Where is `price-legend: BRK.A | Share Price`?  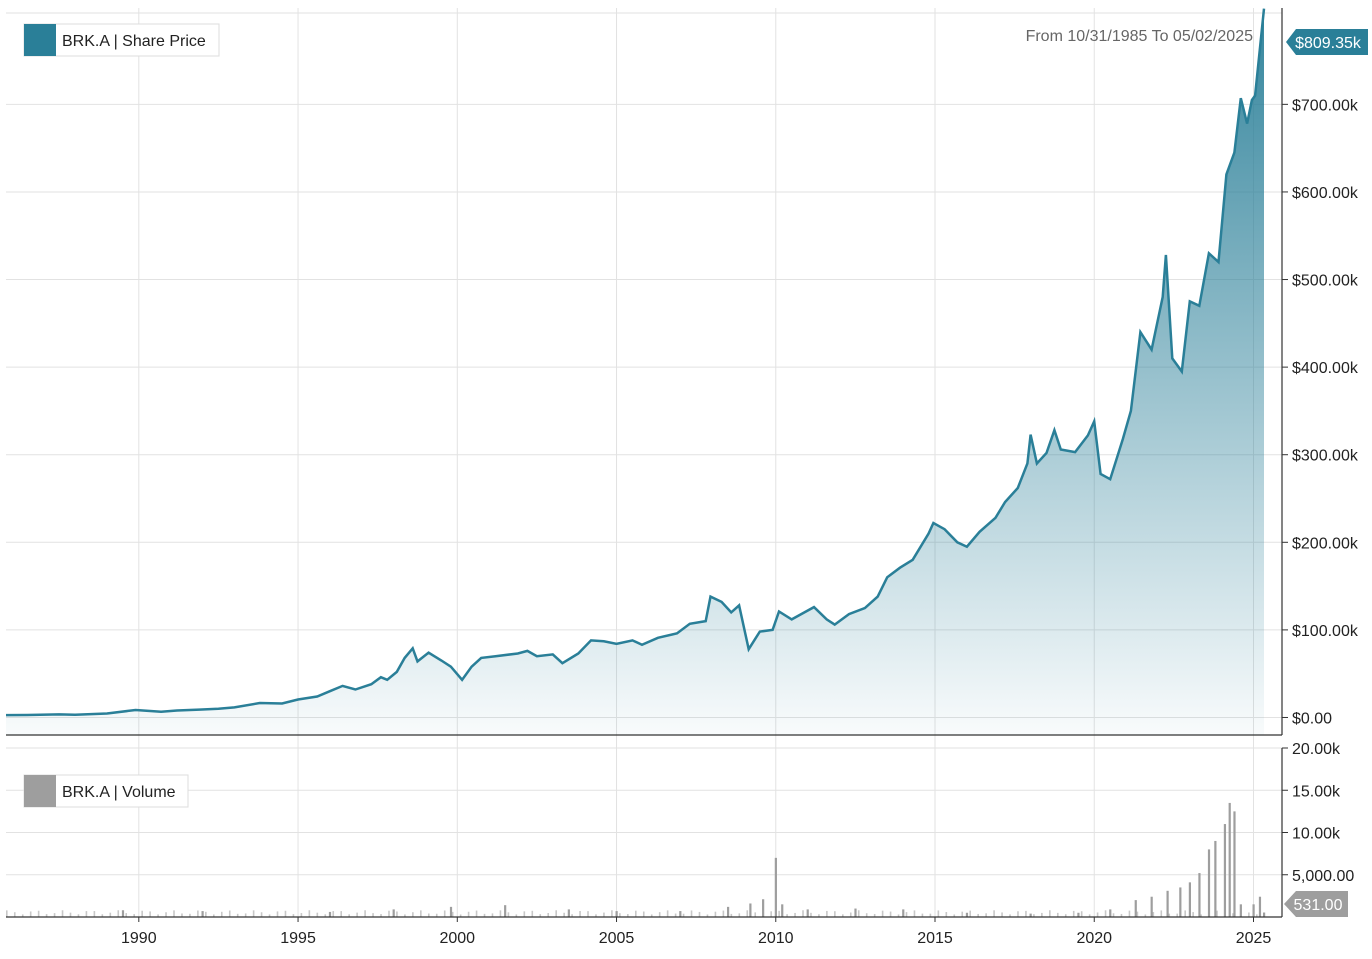
price-legend: BRK.A | Share Price is located at coordinates (121, 40).